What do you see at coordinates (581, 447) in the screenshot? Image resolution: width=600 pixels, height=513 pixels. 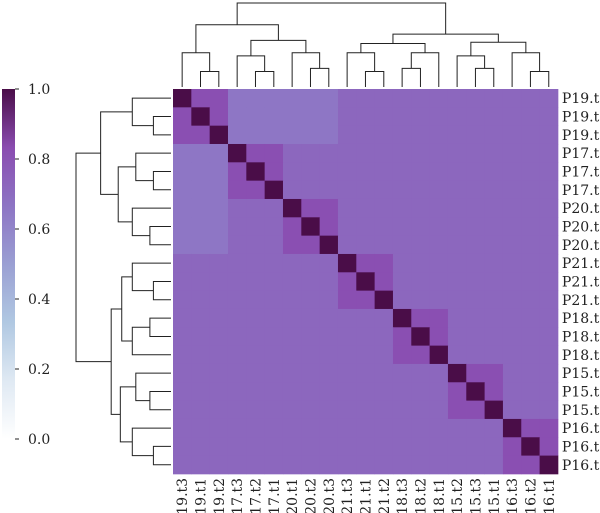 I see `row-label: P16.t2` at bounding box center [581, 447].